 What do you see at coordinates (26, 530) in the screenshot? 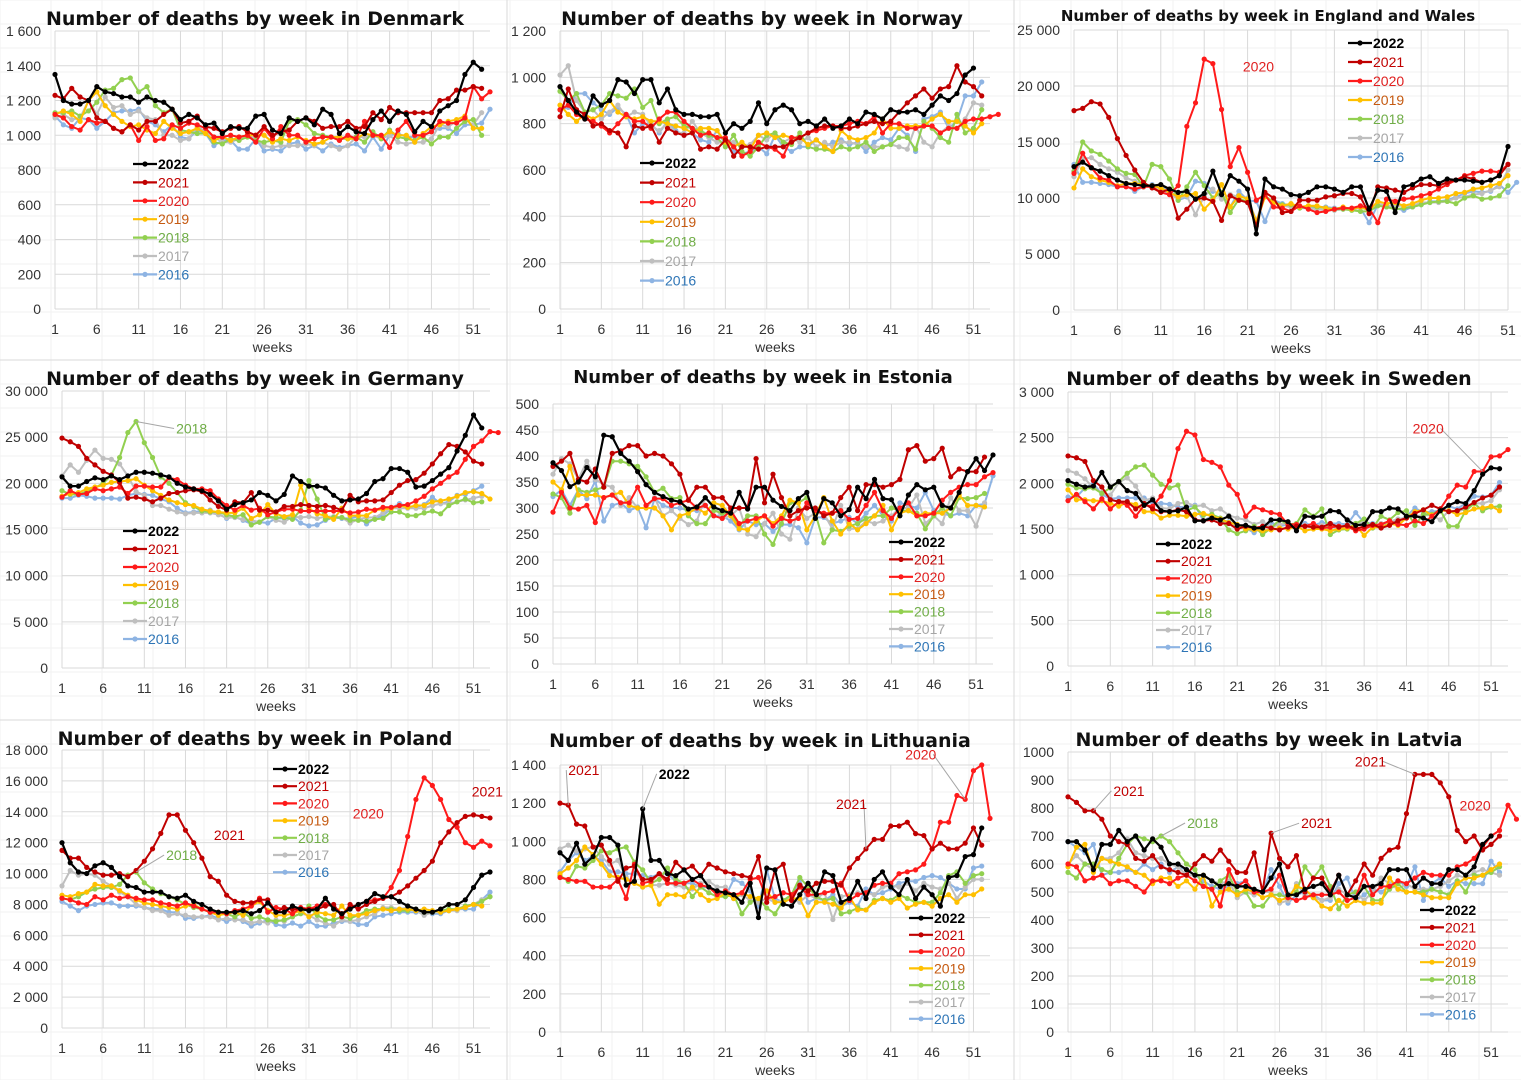
I see `y-tick-label: 15 000` at bounding box center [26, 530].